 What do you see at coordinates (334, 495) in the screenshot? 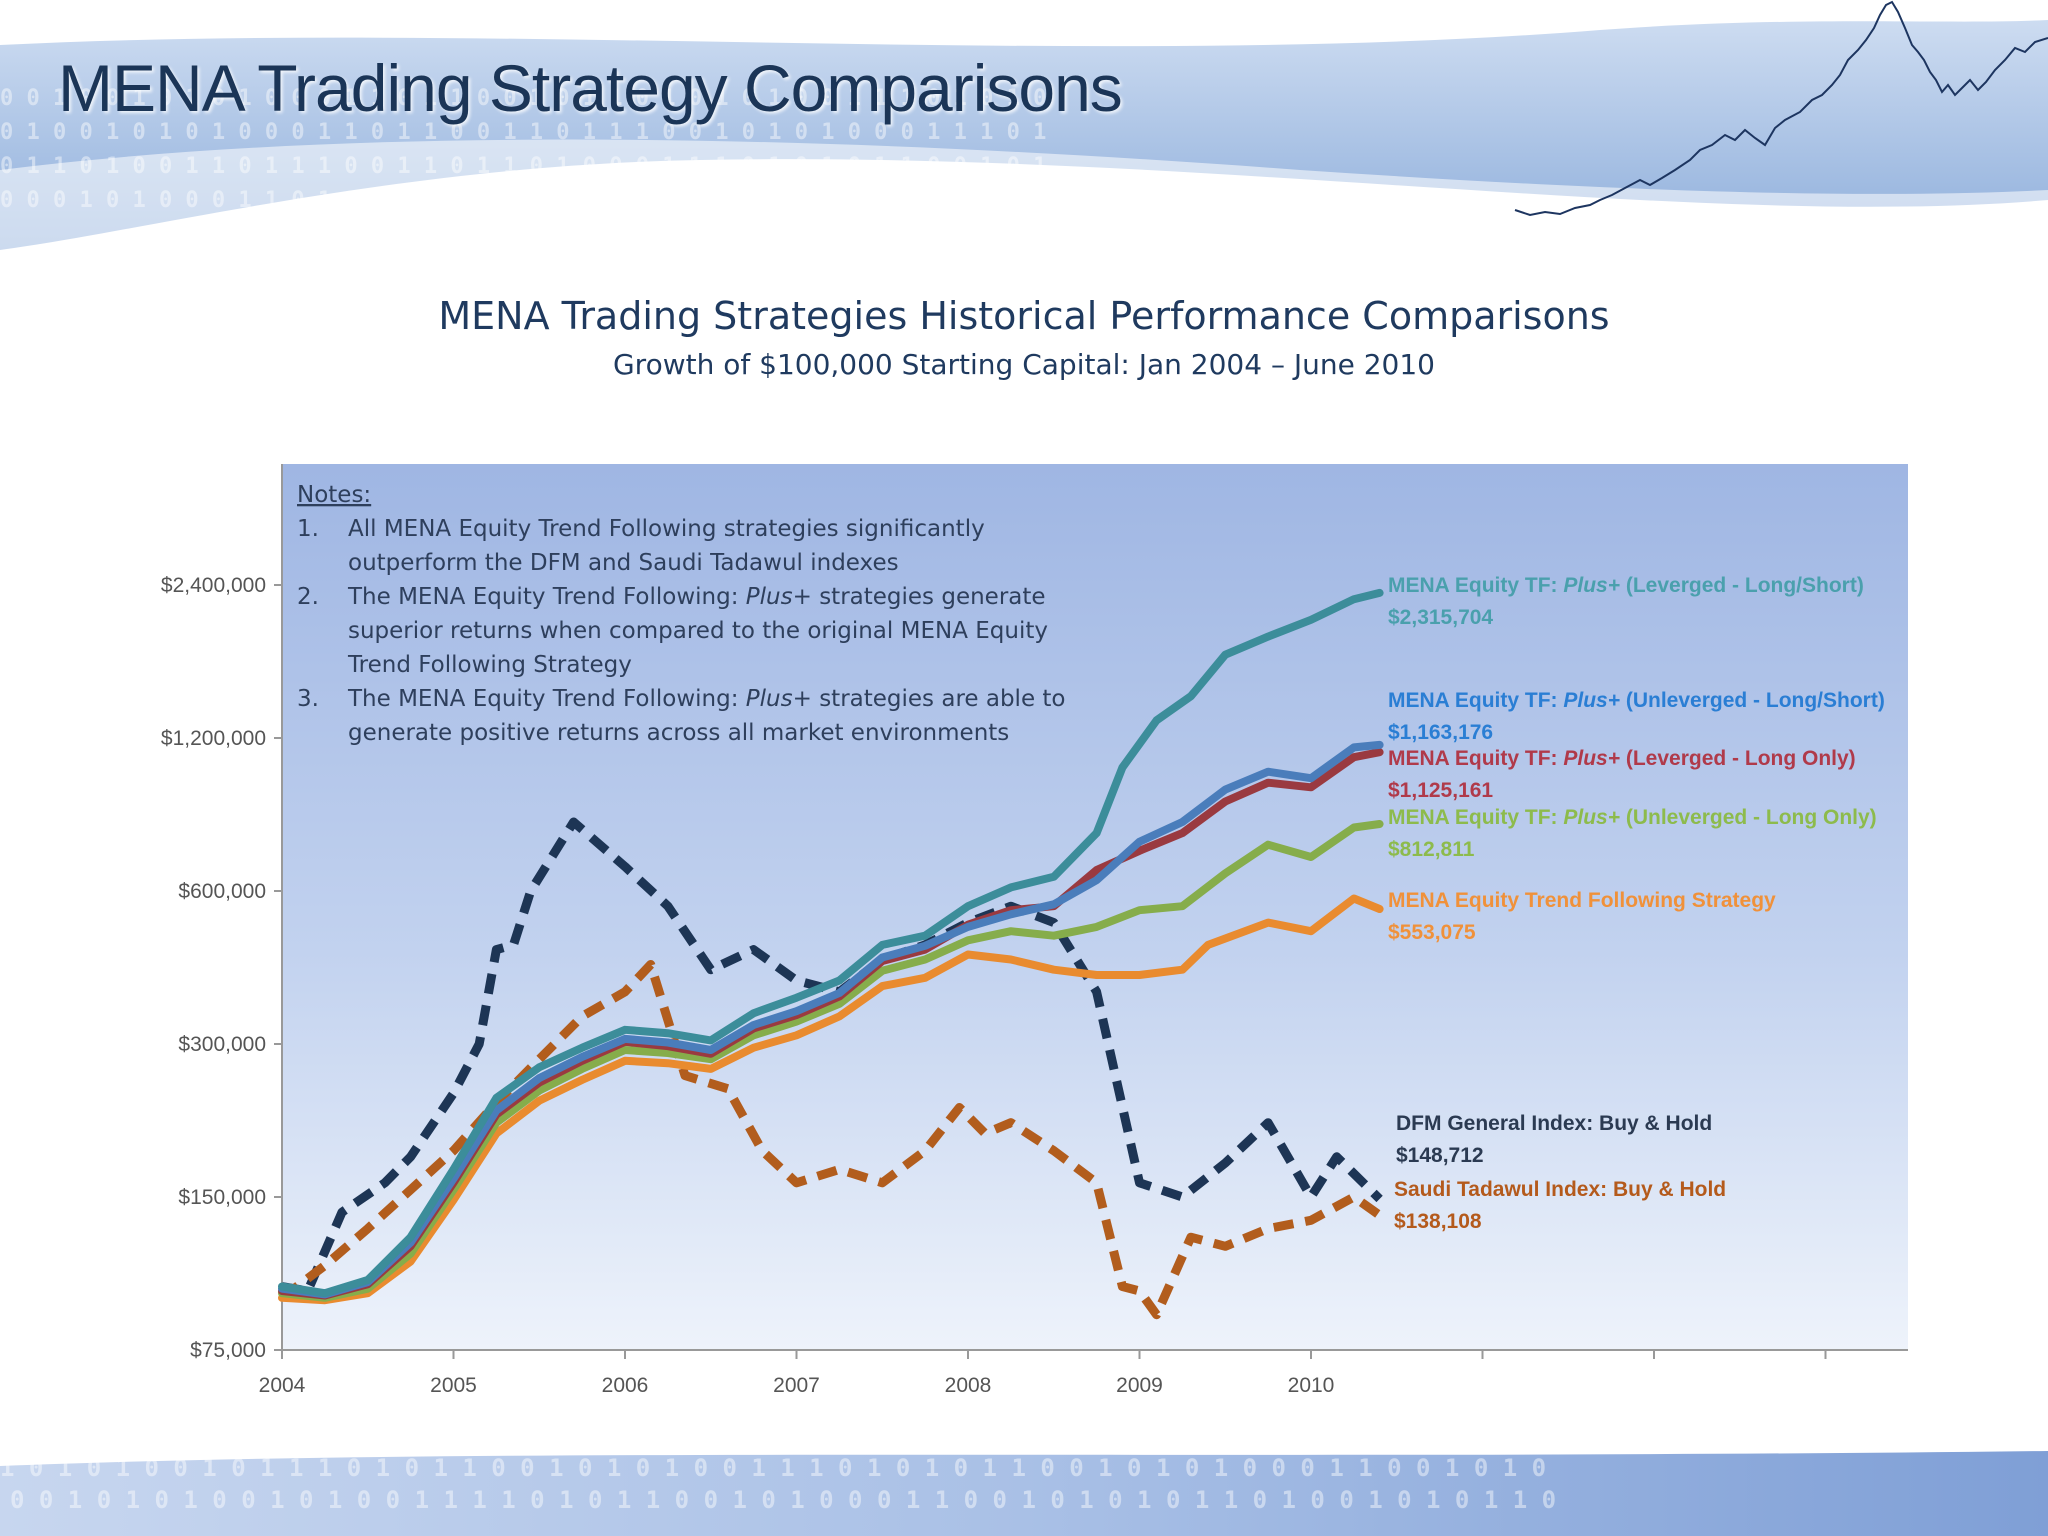
I see `notes-heading: Notes:` at bounding box center [334, 495].